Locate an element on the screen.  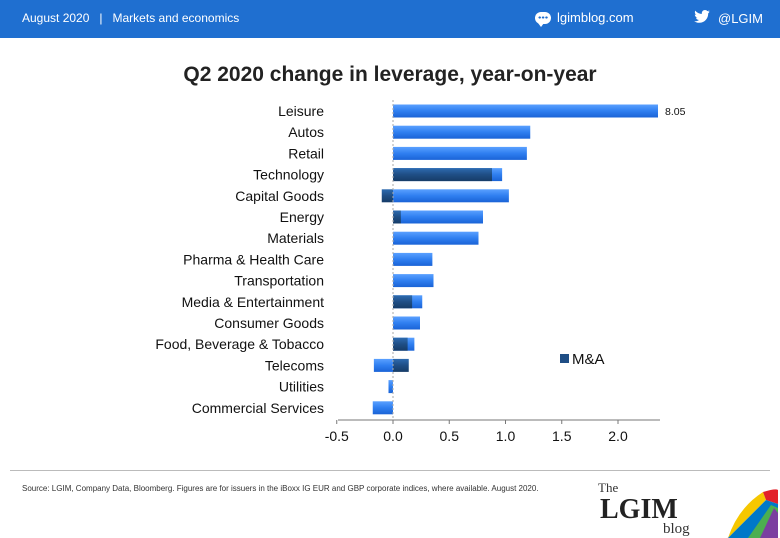
twitter-icon is located at coordinates (702, 18).